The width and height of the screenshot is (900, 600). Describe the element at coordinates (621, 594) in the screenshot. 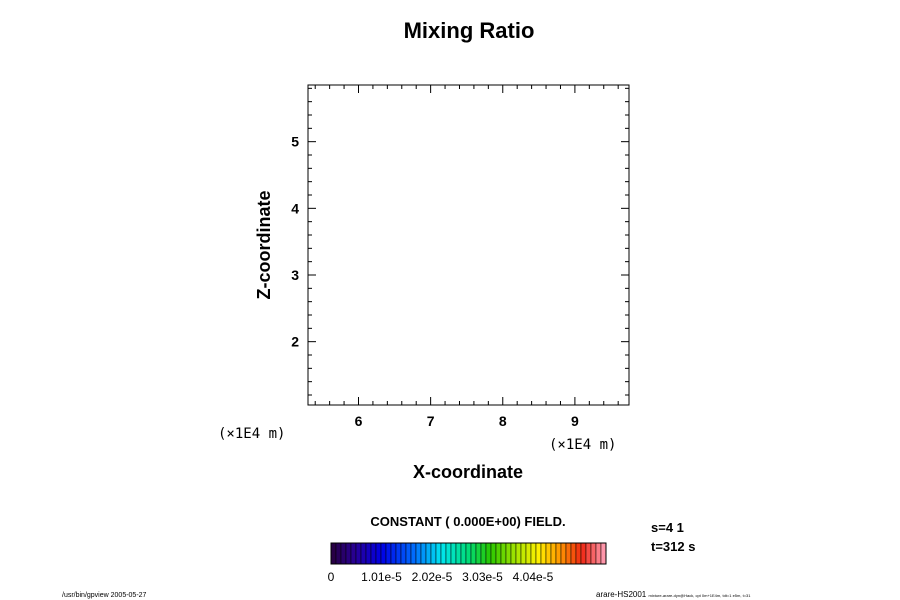

I see `footer-right-main: arare-HS2001` at that location.